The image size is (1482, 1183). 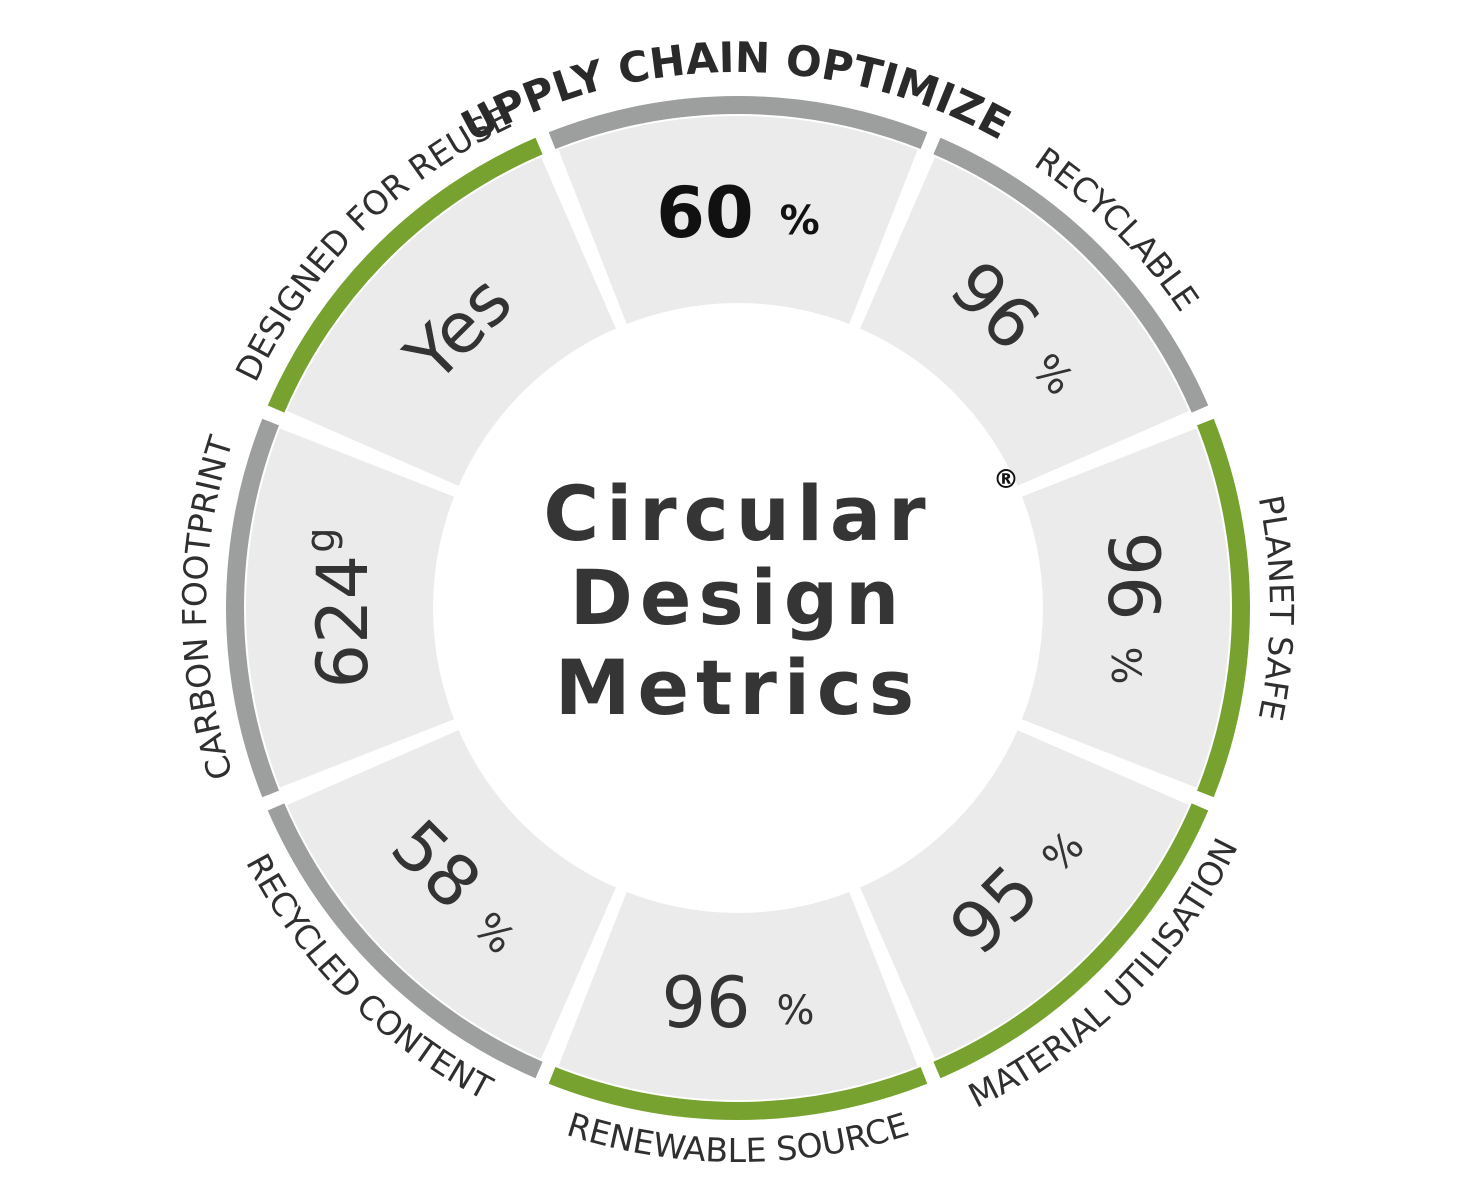 I want to click on segment-tile-planet-safe, so click(x=1121, y=608).